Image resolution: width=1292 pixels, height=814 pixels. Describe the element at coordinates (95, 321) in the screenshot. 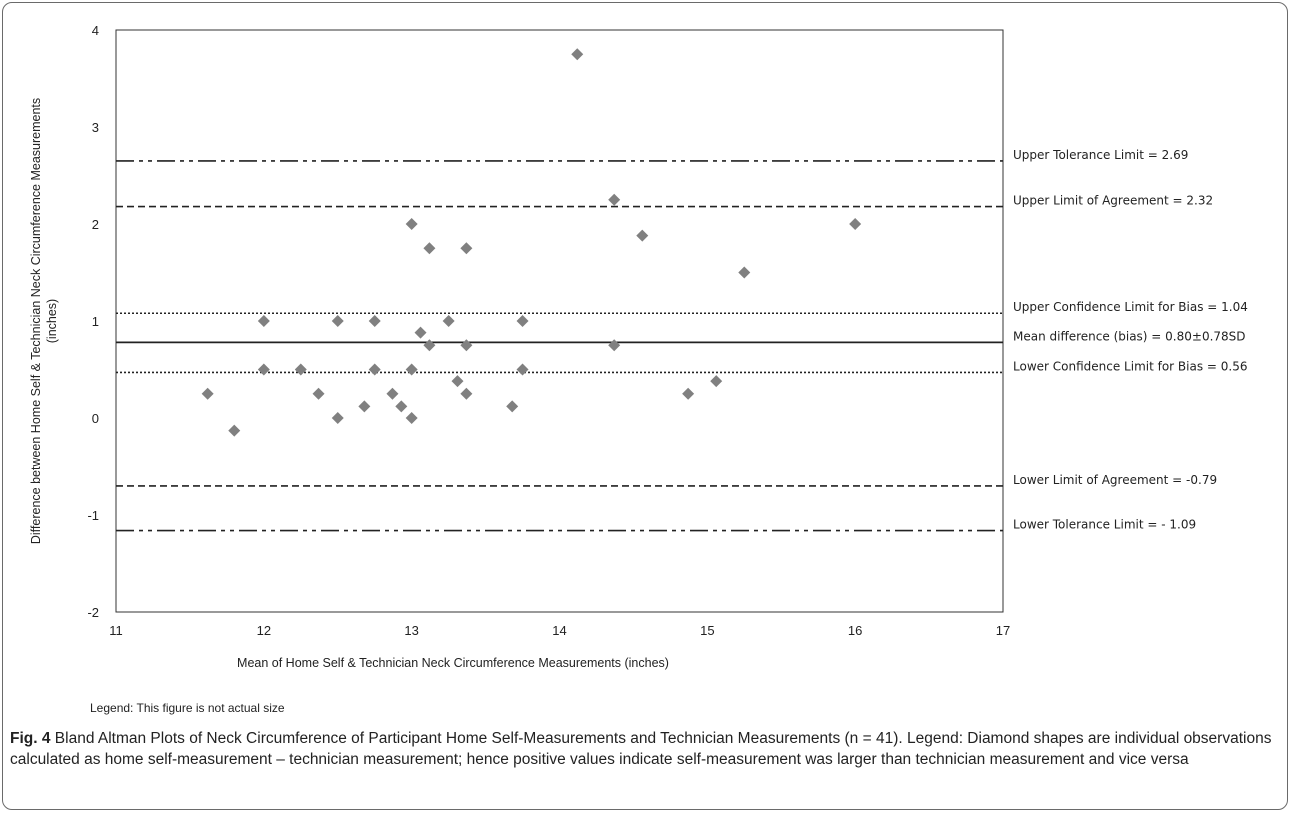

I see `y-tick-label: 1` at that location.